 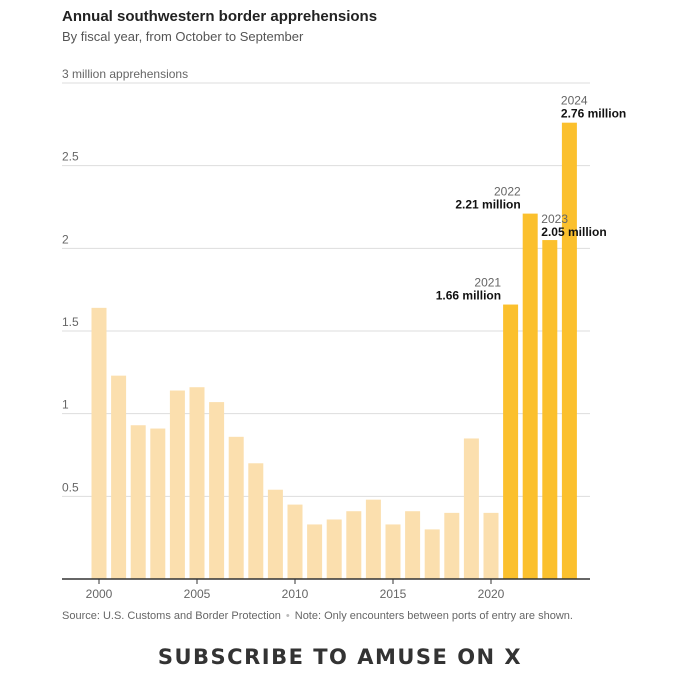 I want to click on y-axis-top-label: 3 million apprehensions, so click(x=125, y=74).